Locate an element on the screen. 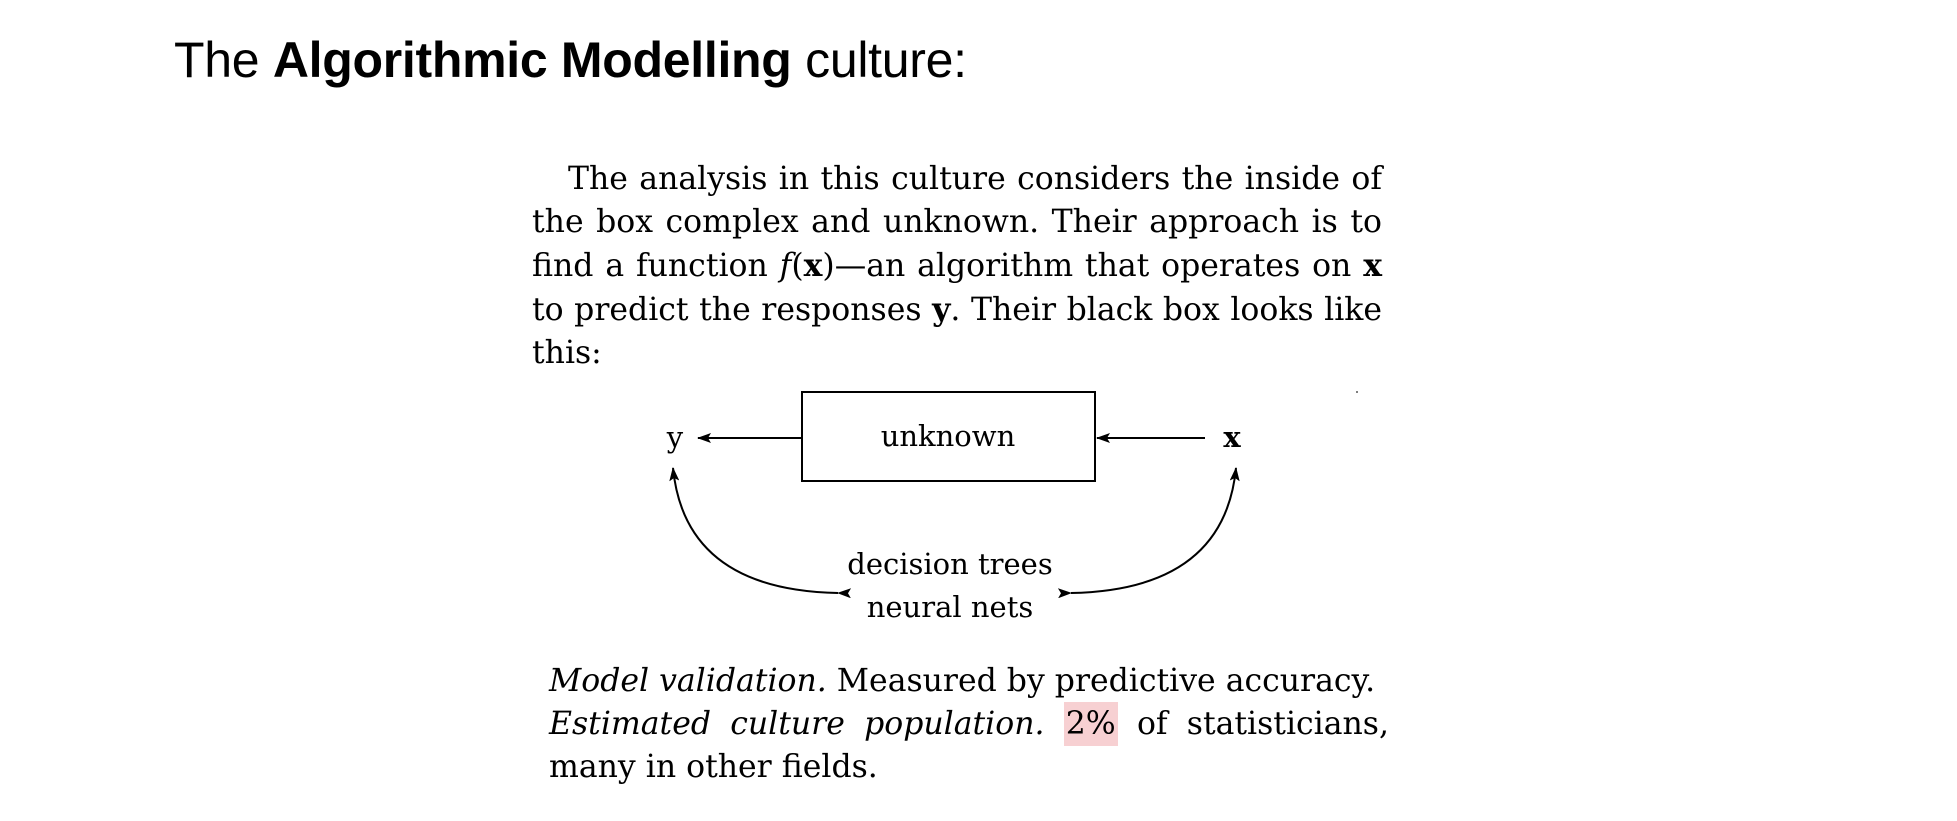 The width and height of the screenshot is (1957, 821). arrow-curve-right is located at coordinates (1148, 533).